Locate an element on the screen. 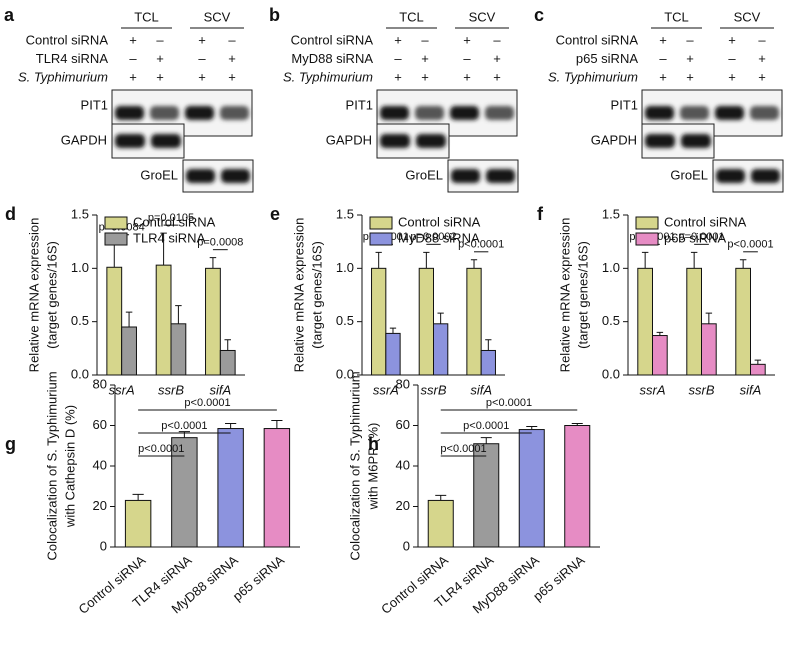 Image resolution: width=792 pixels, height=668 pixels. panel-letter: h is located at coordinates (373, 444).